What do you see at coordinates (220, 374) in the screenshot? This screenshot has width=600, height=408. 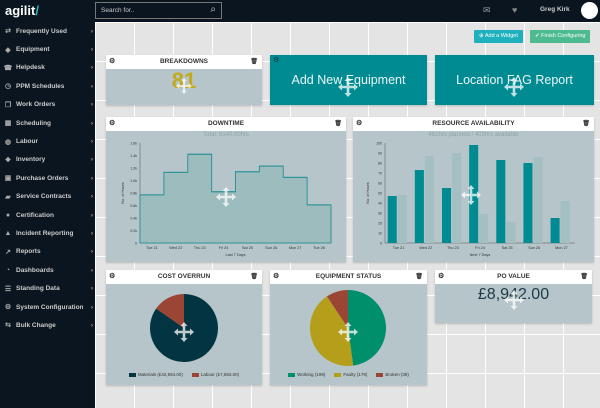 I see `legend-label: Labour (£7,683.00)` at bounding box center [220, 374].